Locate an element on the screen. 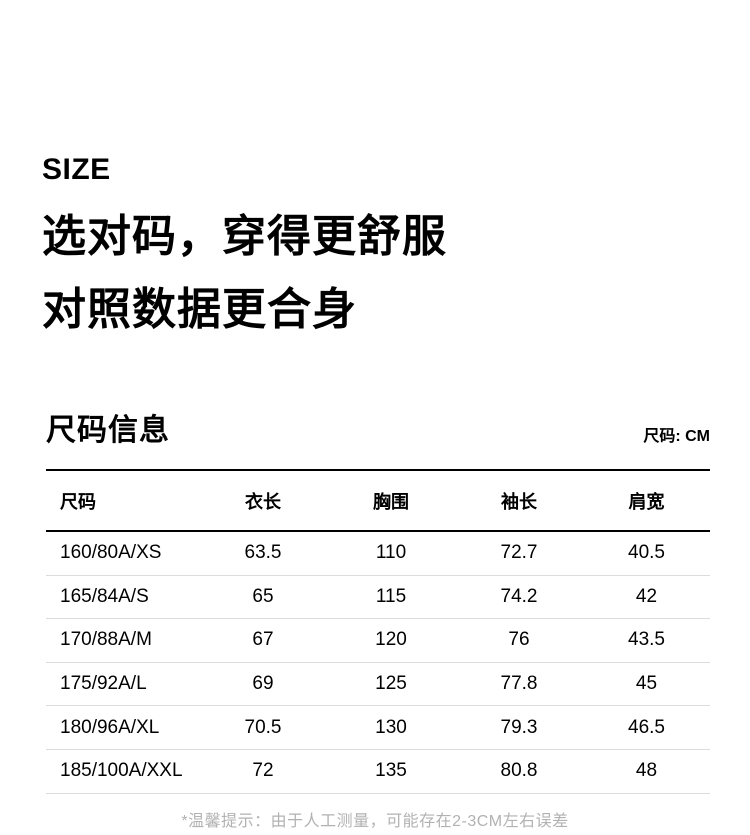  headline: 选对码，穿得更舒服 对照数据更合身 is located at coordinates (244, 273).